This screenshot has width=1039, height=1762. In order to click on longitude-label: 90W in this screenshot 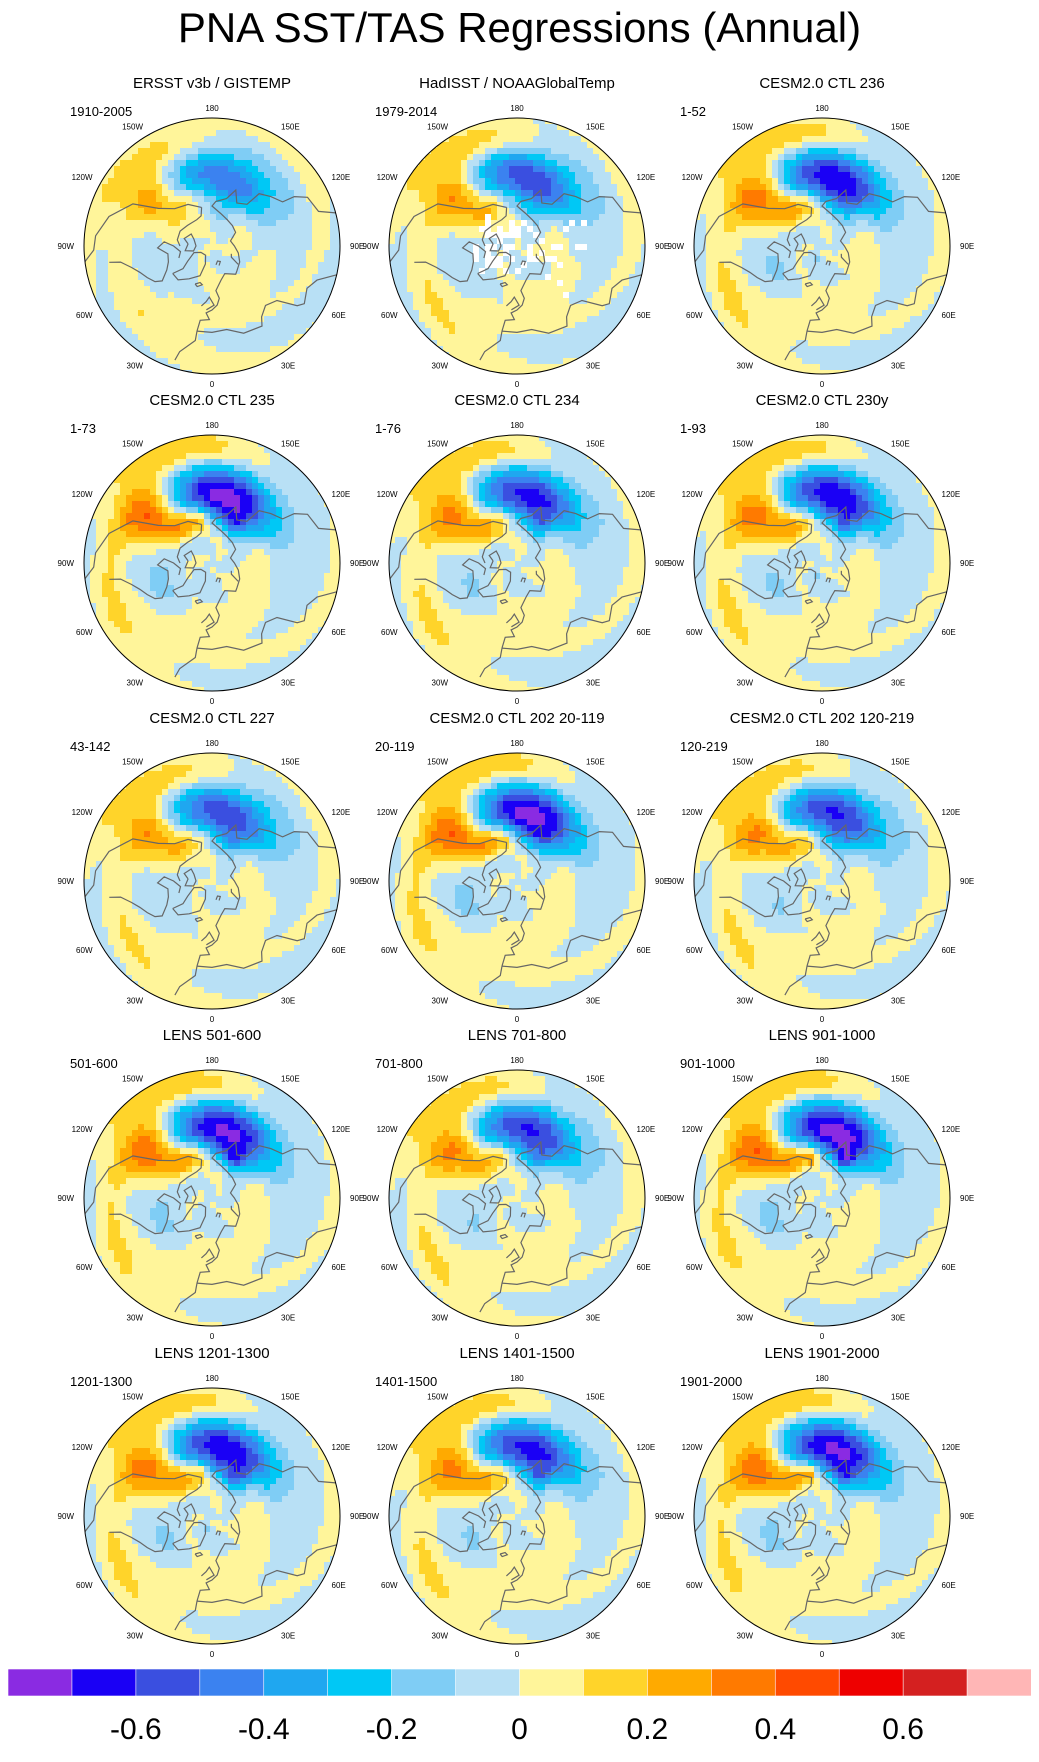, I will do `click(371, 246)`.